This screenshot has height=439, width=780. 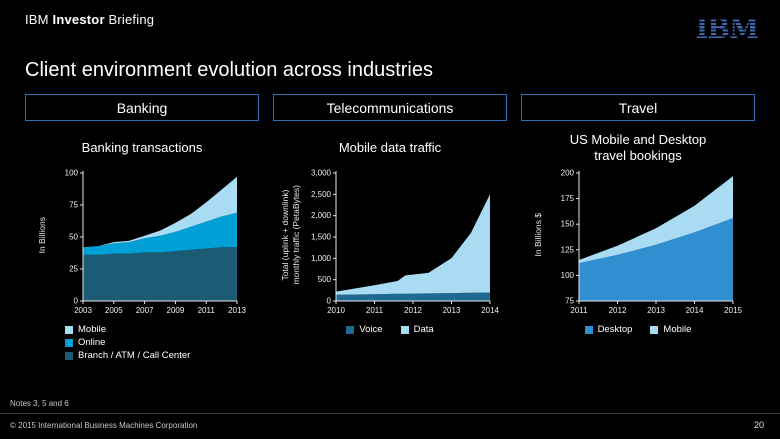 I want to click on y-tick-label: 2,500, so click(x=321, y=194).